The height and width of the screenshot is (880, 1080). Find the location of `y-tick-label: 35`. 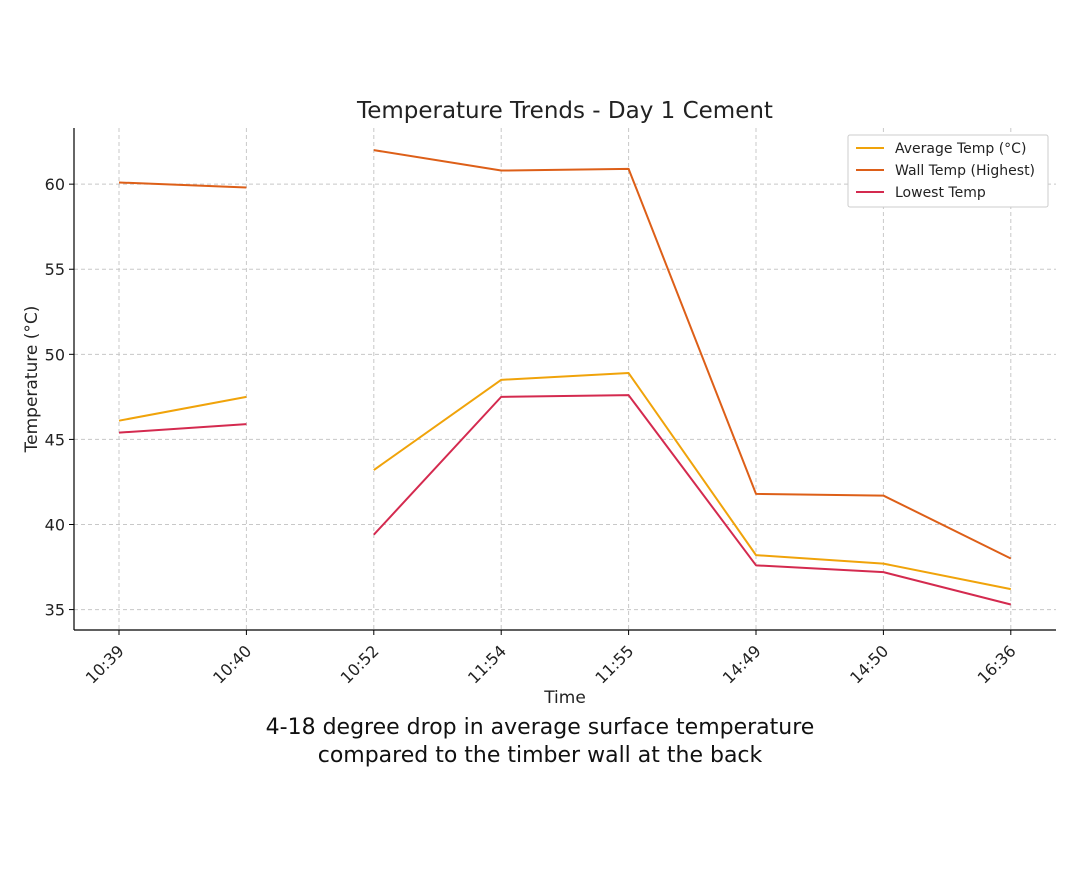

y-tick-label: 35 is located at coordinates (55, 610).